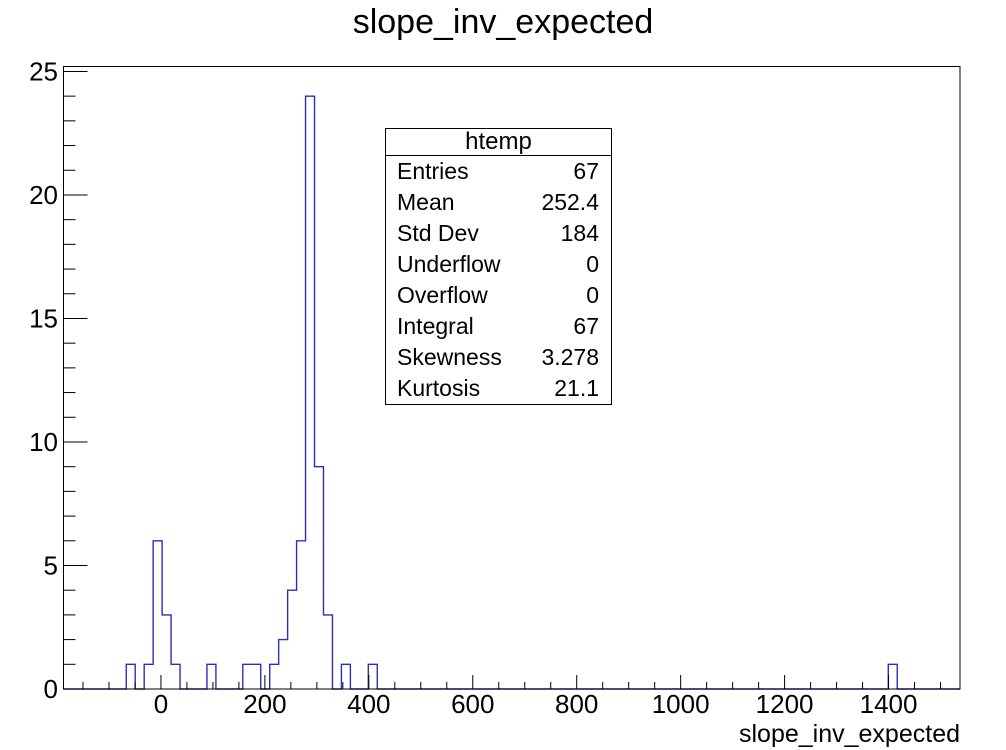 This screenshot has height=750, width=1006. Describe the element at coordinates (503, 22) in the screenshot. I see `plot-title: slope_inv_expected` at that location.